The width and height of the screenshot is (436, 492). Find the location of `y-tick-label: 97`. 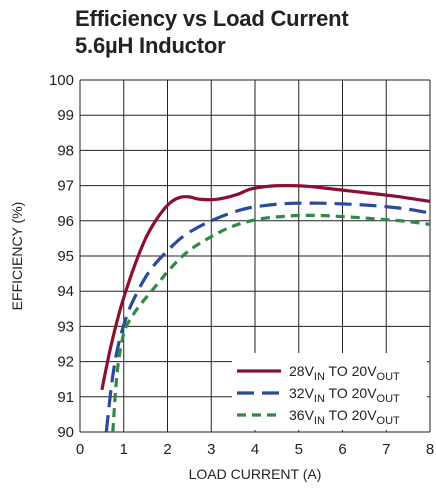

y-tick-label: 97 is located at coordinates (65, 186).